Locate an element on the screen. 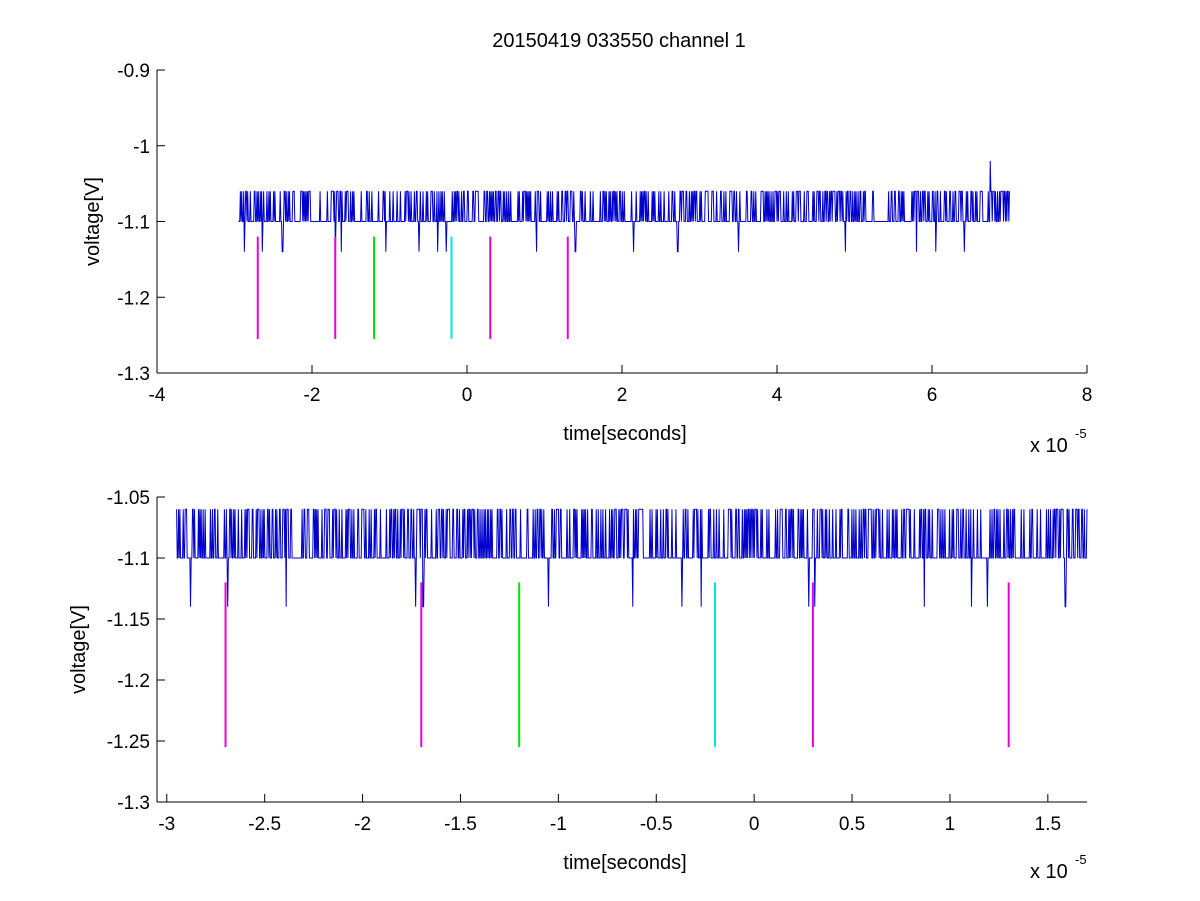 The image size is (1200, 901). y-tick-label: -0.9 is located at coordinates (133, 71).